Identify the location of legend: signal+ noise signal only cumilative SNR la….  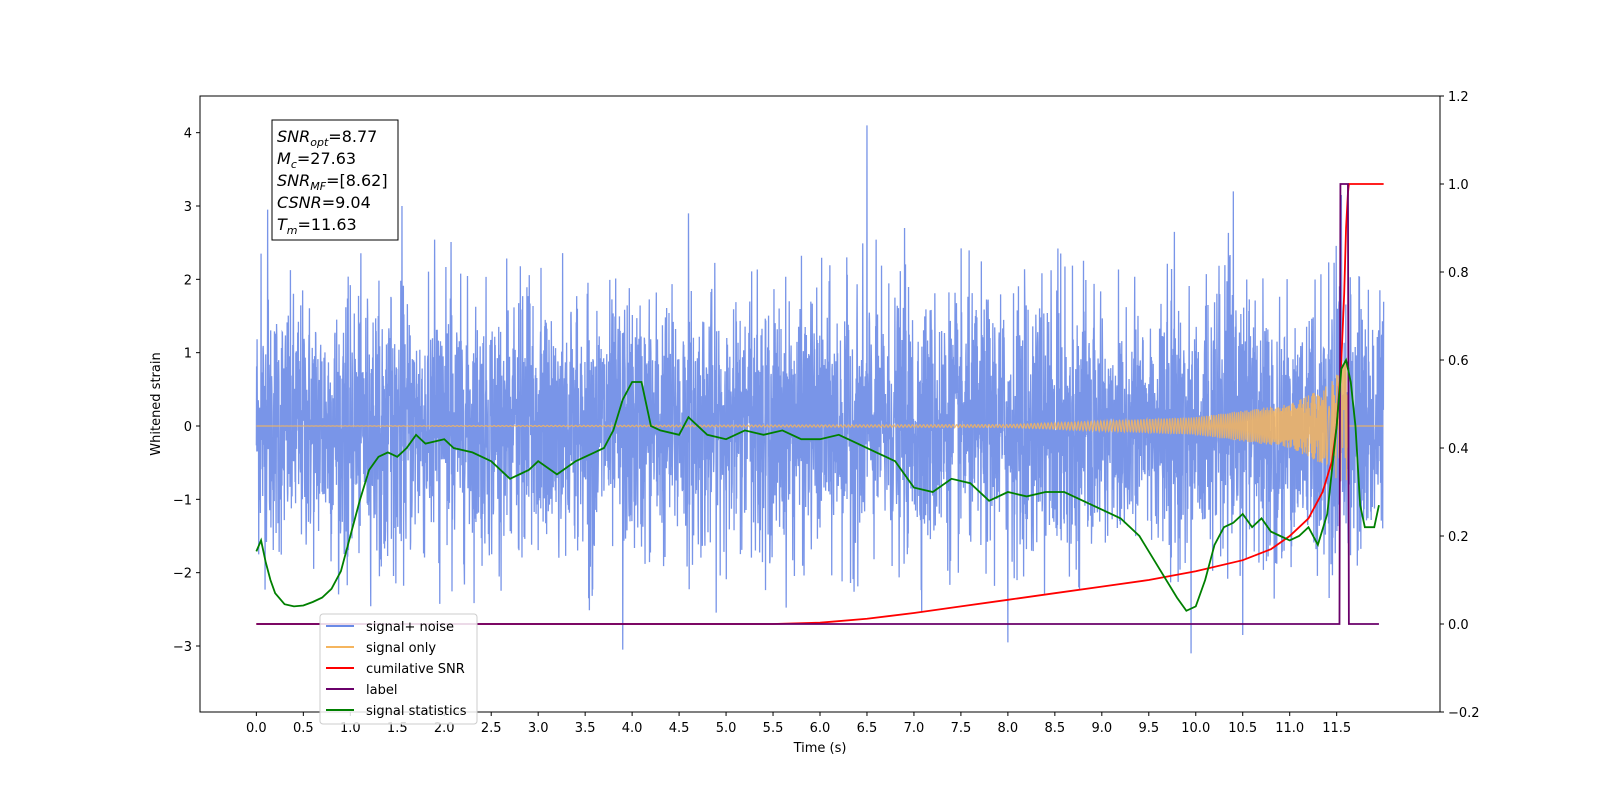
(398, 669).